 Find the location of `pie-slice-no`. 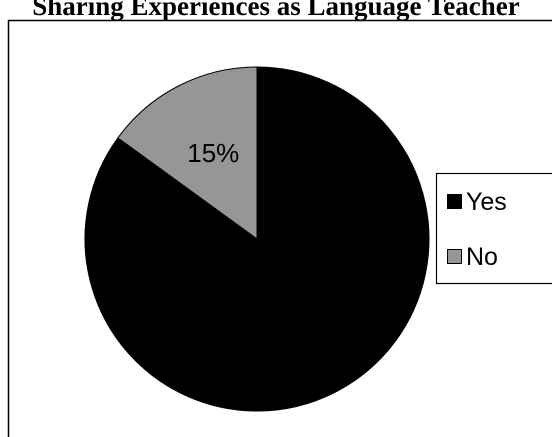

pie-slice-no is located at coordinates (187, 153).